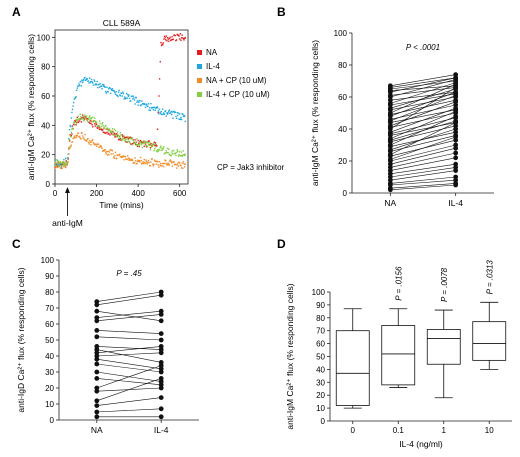 This screenshot has width=520, height=457. Describe the element at coordinates (97, 193) in the screenshot. I see `panel-a-xtick-label: 200` at that location.